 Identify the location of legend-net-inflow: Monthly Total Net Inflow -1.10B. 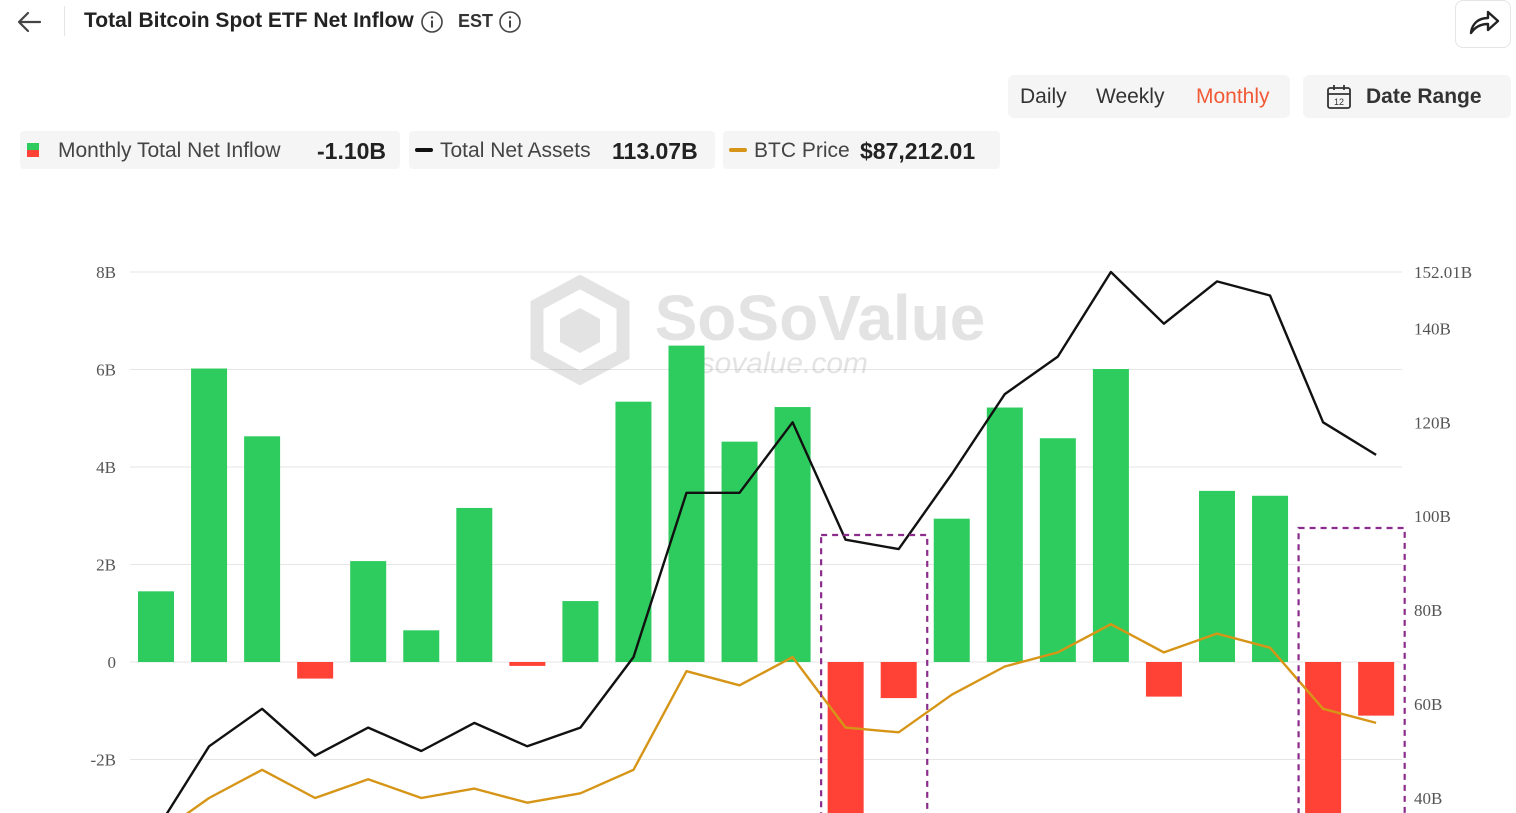
(210, 150).